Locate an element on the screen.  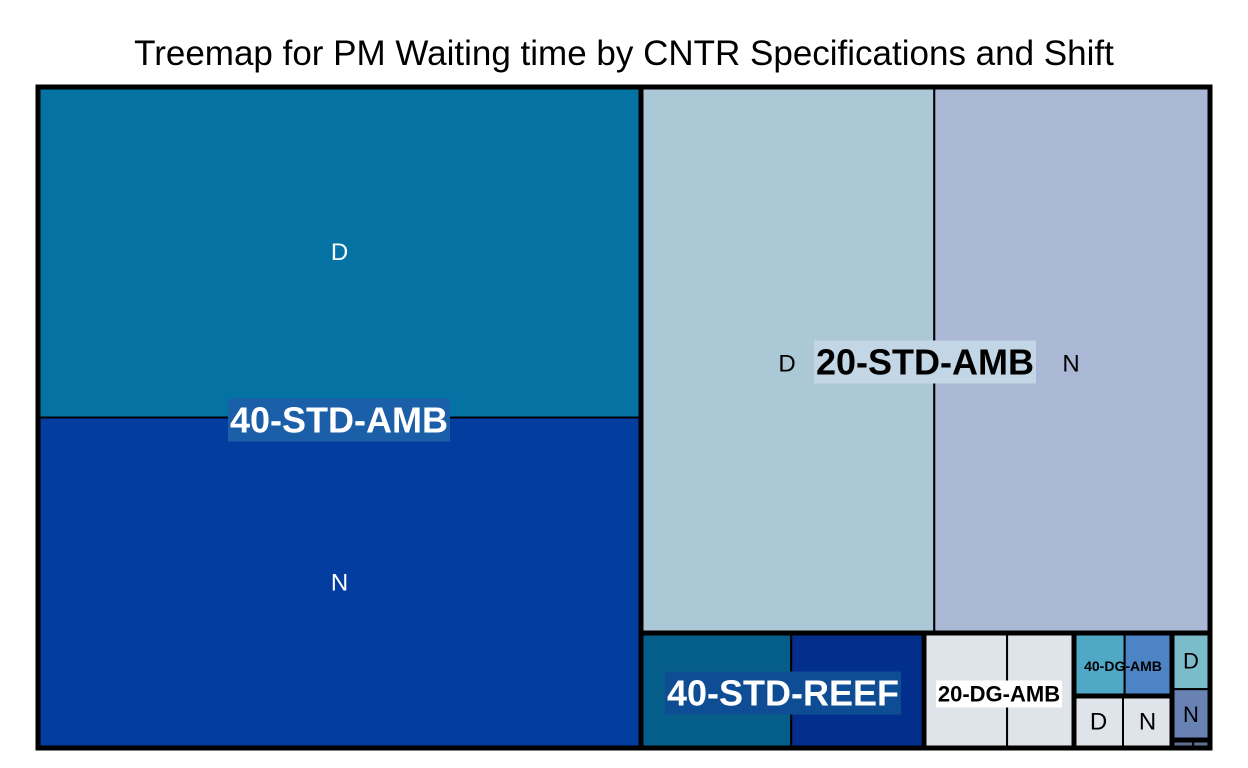
treemap-group-group-7: DN is located at coordinates (1191, 686).